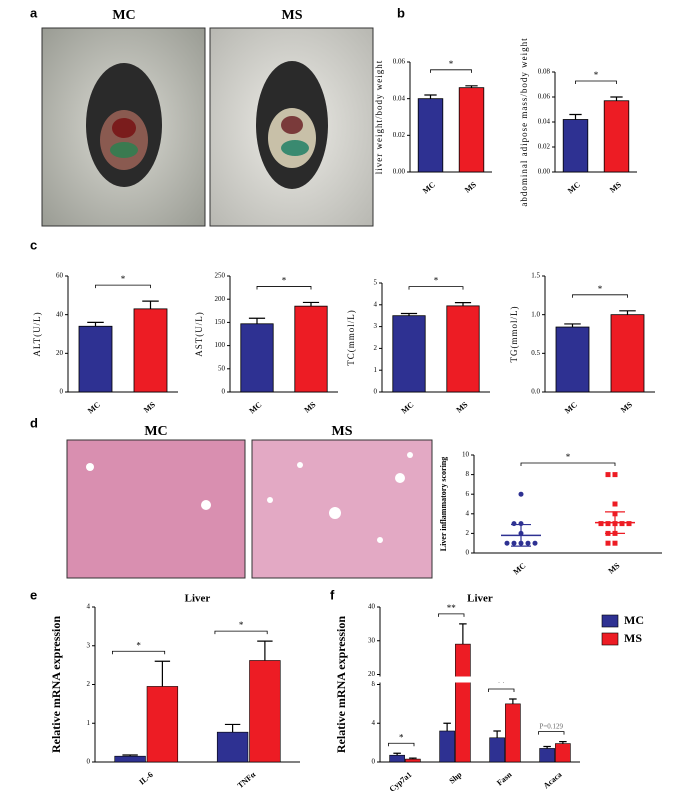 This screenshot has width=692, height=801. I want to click on y-tick-label: 40, so click(372, 607).